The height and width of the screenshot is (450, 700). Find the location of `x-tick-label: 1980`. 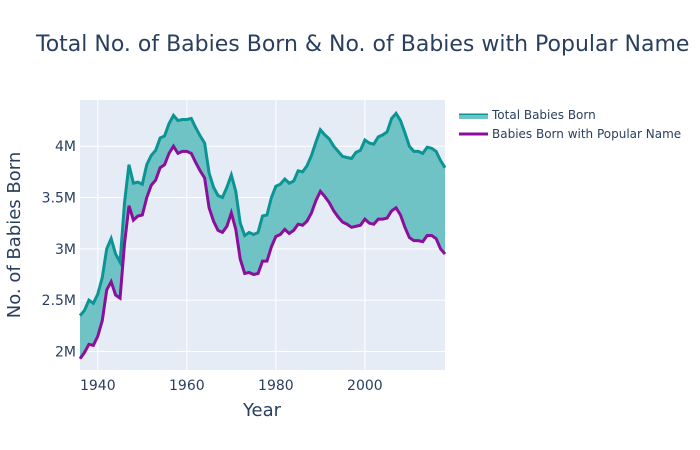

x-tick-label: 1980 is located at coordinates (276, 386).